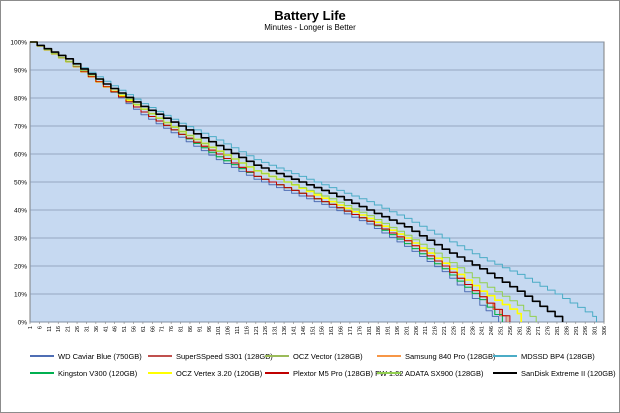  Describe the element at coordinates (407, 330) in the screenshot. I see `x-tick-label: 201` at that location.